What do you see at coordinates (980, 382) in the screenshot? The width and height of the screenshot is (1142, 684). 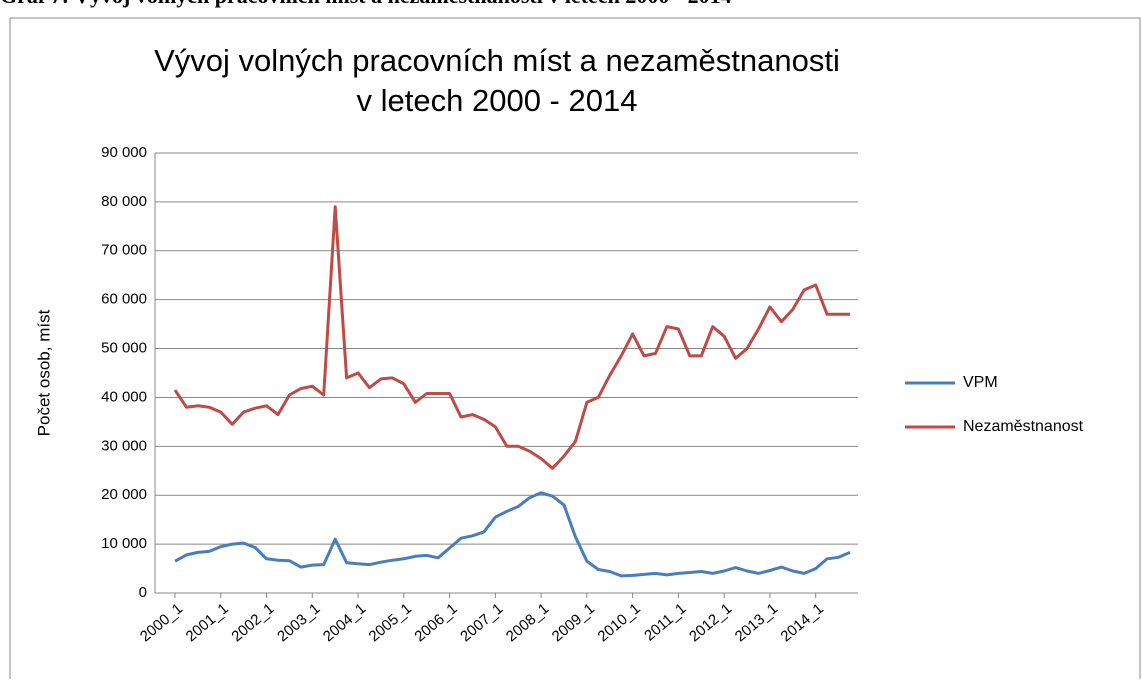 I see `legend-label: VPM` at bounding box center [980, 382].